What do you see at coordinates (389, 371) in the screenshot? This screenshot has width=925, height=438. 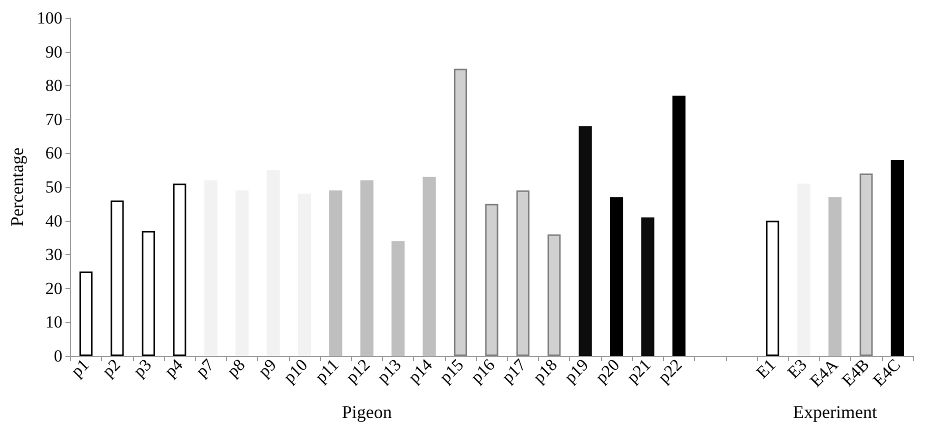 I see `x-tick-label: p13` at bounding box center [389, 371].